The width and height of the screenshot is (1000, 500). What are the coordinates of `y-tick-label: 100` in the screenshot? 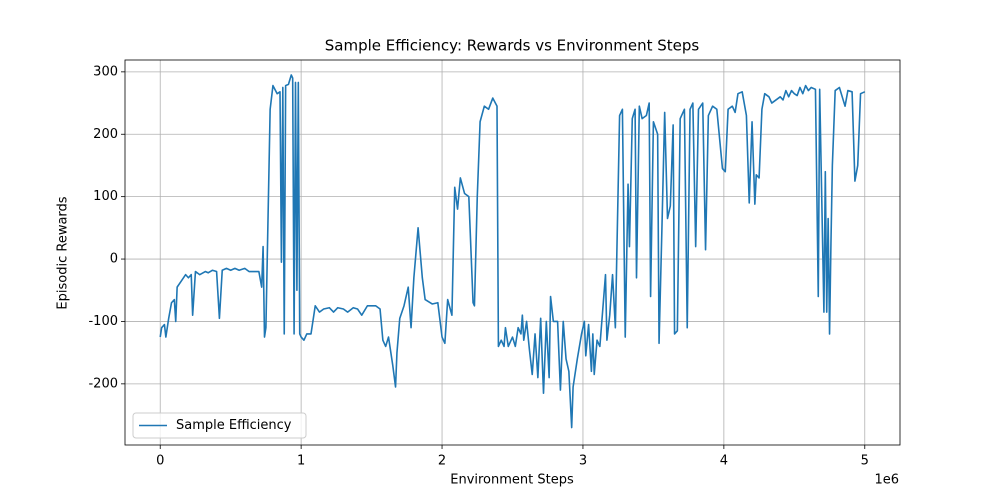 It's located at (105, 196).